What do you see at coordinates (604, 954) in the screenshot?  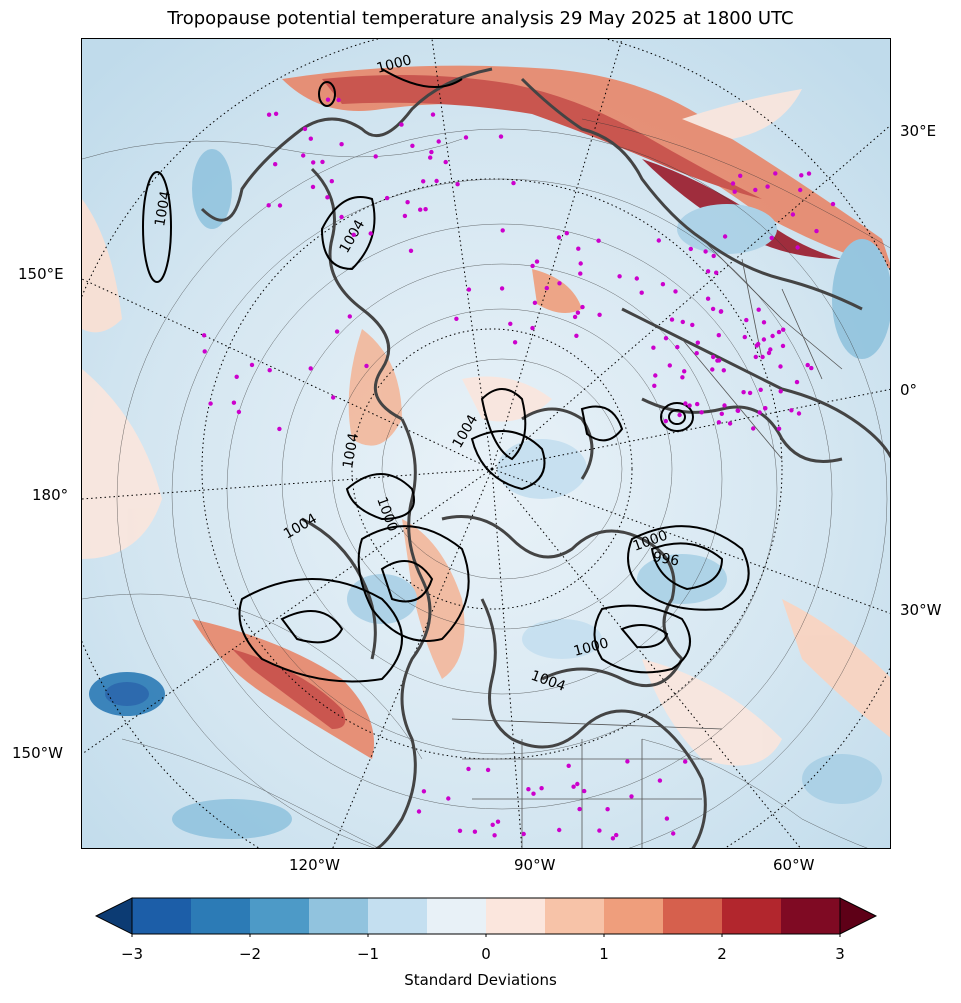 I see `colorbar-tick: 1` at bounding box center [604, 954].